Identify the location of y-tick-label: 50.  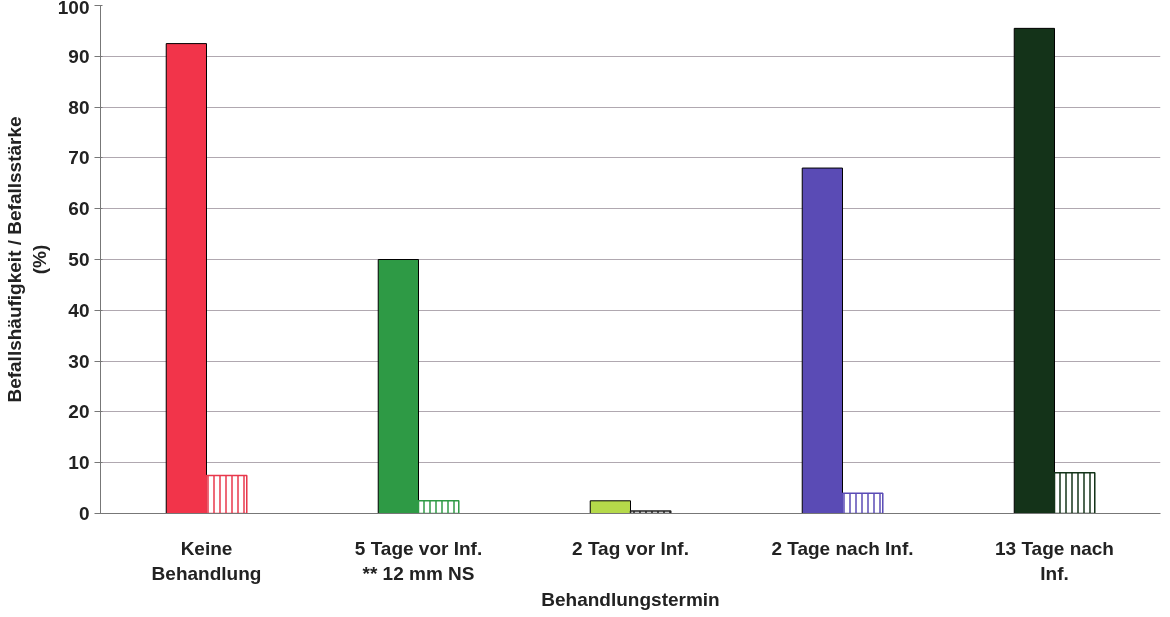
(79, 259).